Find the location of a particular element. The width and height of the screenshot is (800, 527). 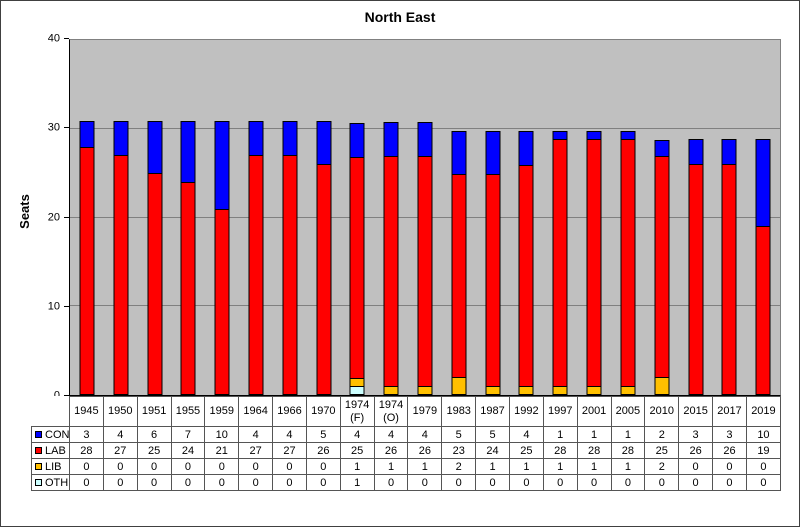

y-tick-label: 40 is located at coordinates (53, 38).